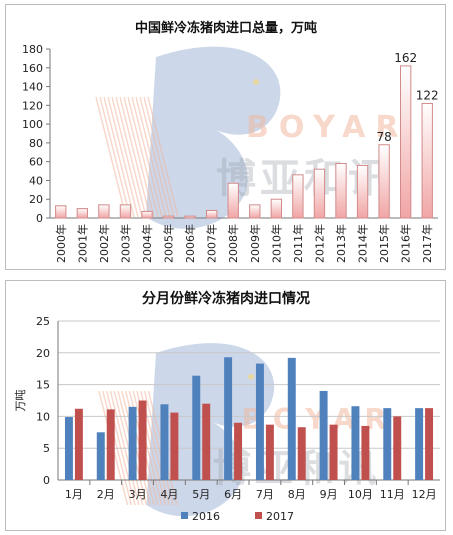 The width and height of the screenshot is (453, 535). What do you see at coordinates (233, 200) in the screenshot?
I see `bar-2008年` at bounding box center [233, 200].